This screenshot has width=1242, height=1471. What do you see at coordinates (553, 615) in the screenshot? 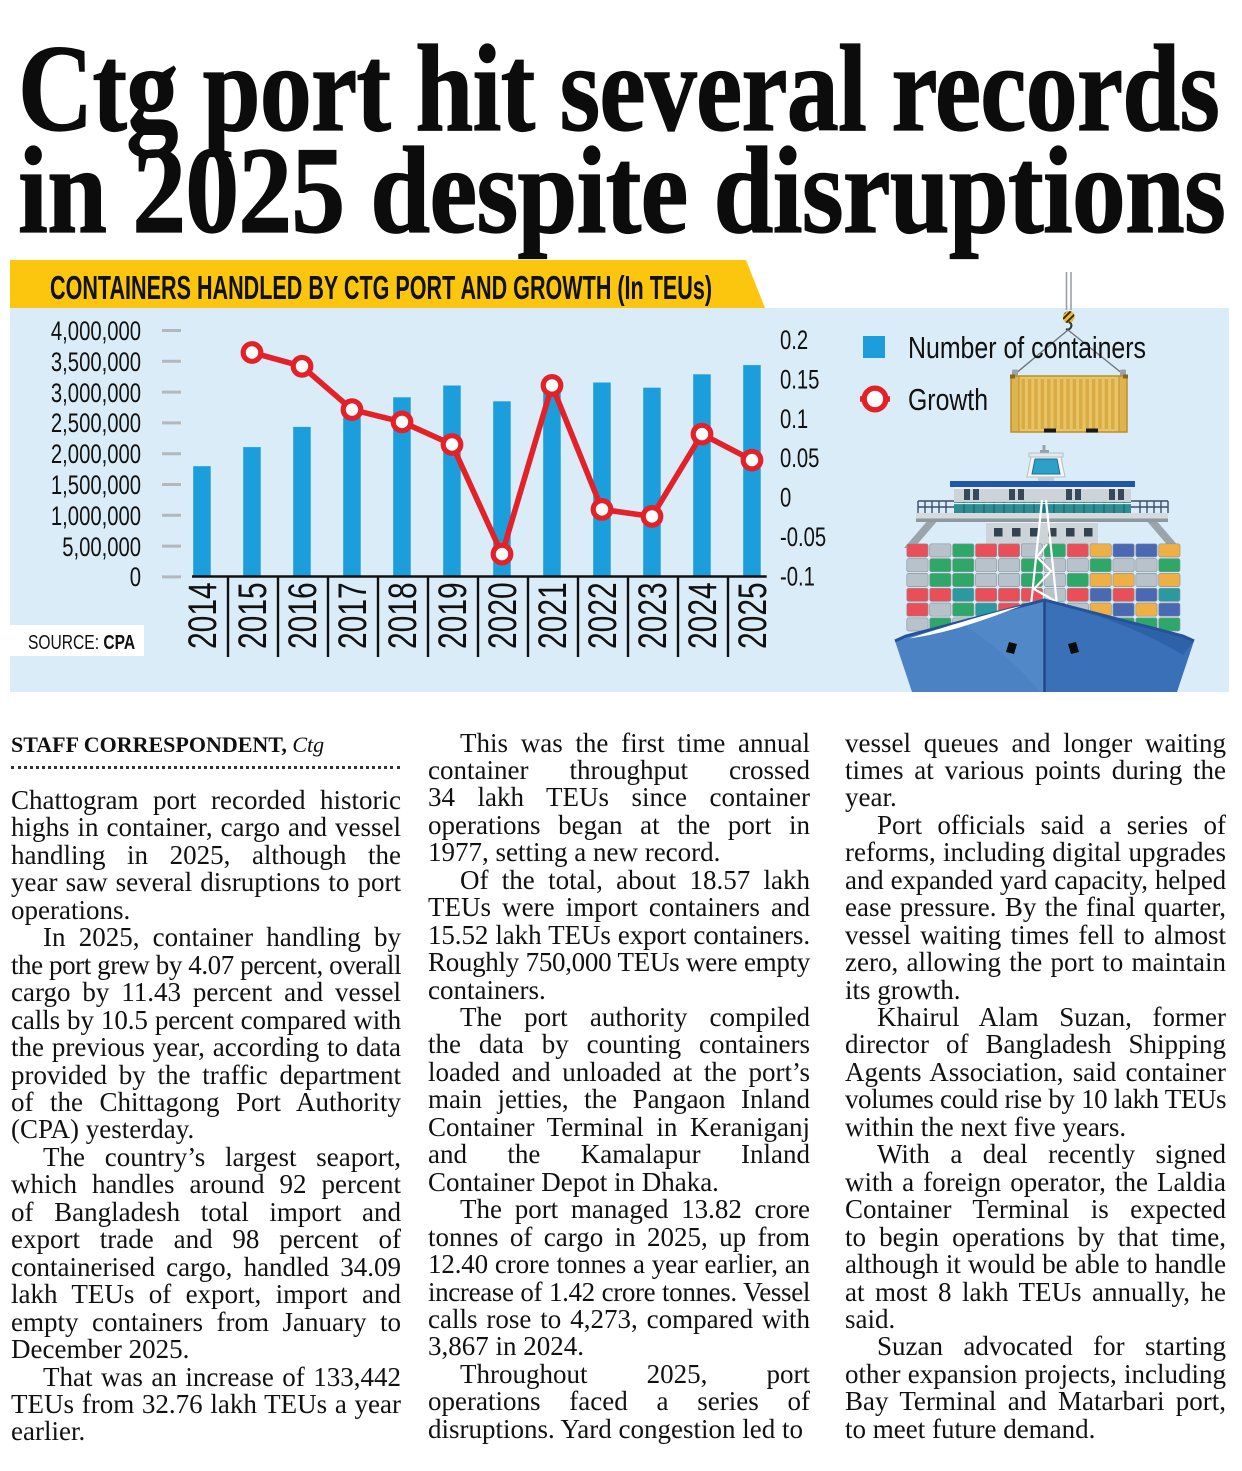
I see `svg-text: 2021` at bounding box center [553, 615].